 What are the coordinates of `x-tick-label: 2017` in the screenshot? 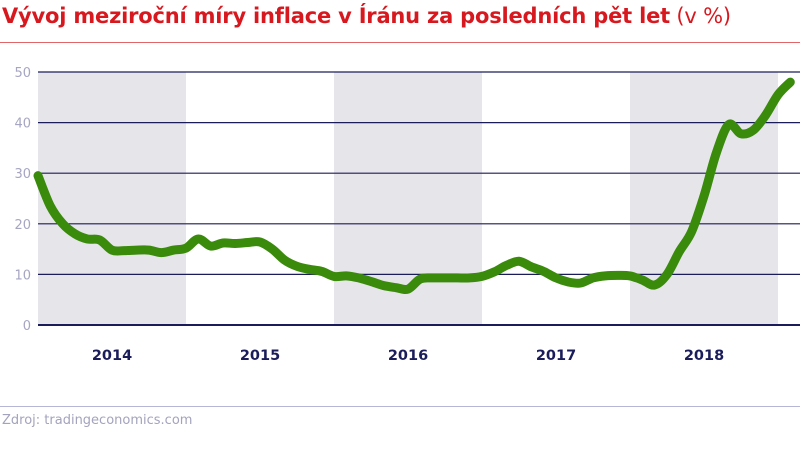 It's located at (556, 356).